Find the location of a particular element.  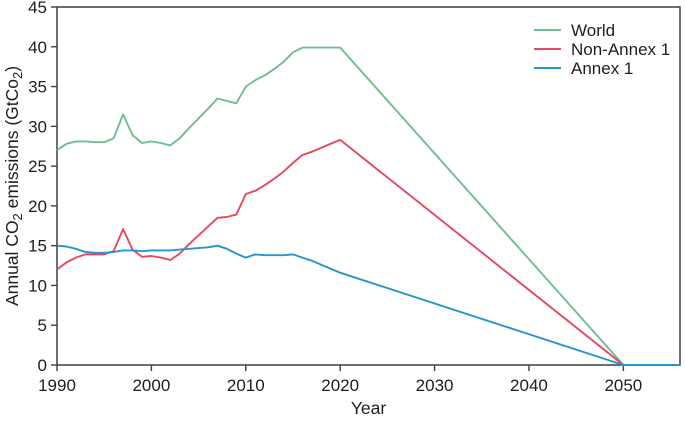

legend-label-annex-1: Annex 1 is located at coordinates (602, 68).